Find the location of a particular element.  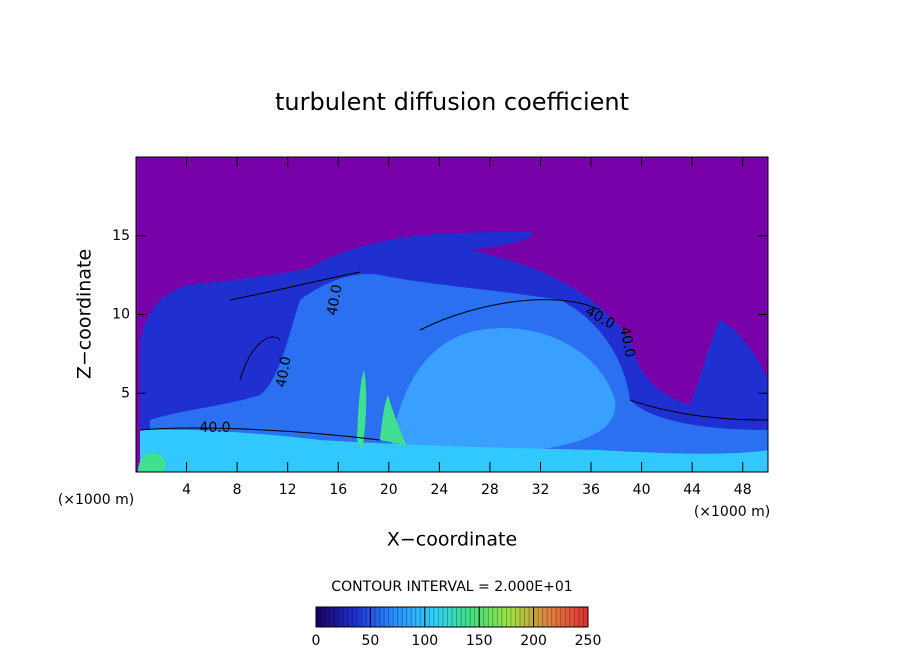

y-tick-label: 10 is located at coordinates (121, 315).